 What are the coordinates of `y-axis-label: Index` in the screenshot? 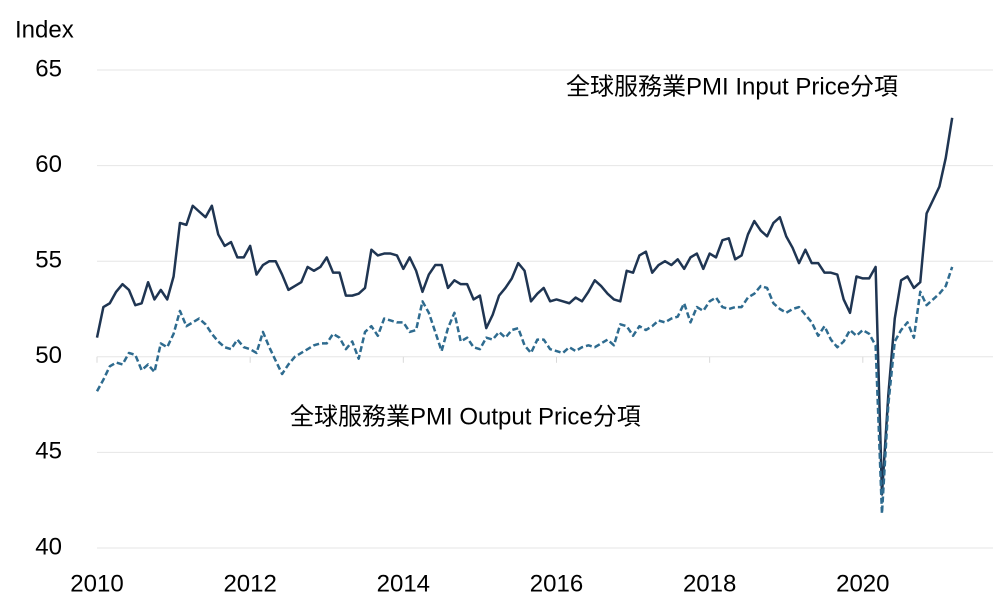 It's located at (44, 29).